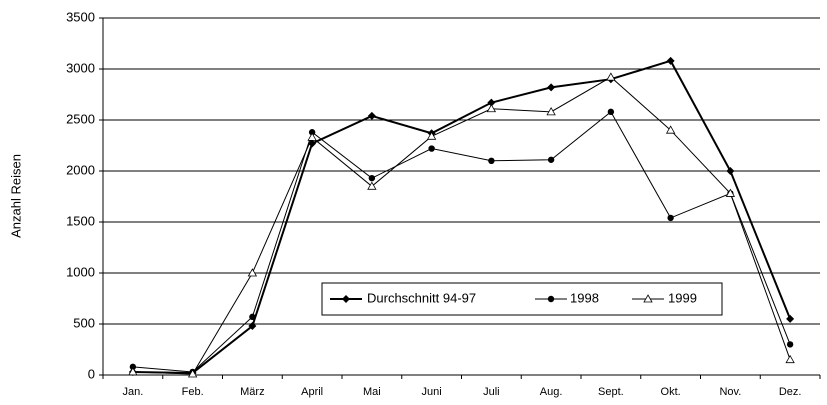  Describe the element at coordinates (611, 392) in the screenshot. I see `x-tick-label: Sept.` at that location.